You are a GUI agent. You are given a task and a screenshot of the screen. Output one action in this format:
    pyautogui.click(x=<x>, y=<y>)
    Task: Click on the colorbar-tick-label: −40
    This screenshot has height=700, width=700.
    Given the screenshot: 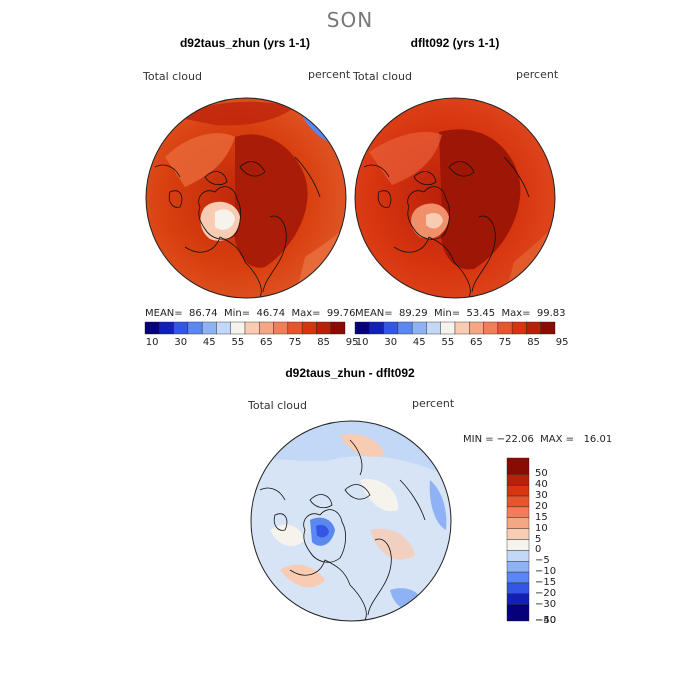 What is the action you would take?
    pyautogui.click(x=546, y=620)
    